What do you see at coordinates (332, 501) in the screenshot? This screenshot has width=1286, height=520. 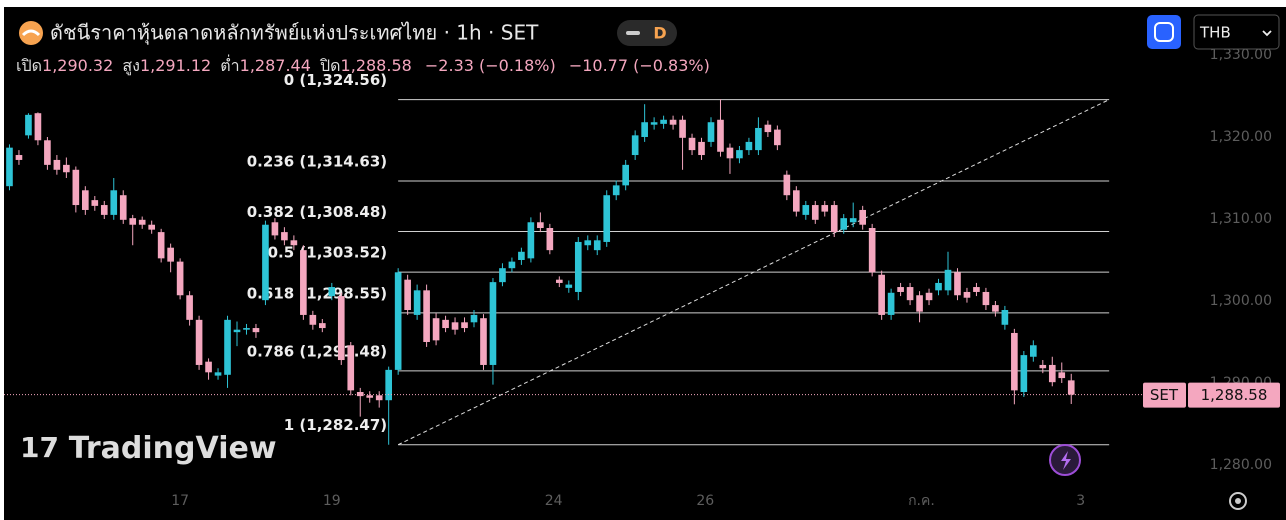 I see `x-tick-label: 19` at bounding box center [332, 501].